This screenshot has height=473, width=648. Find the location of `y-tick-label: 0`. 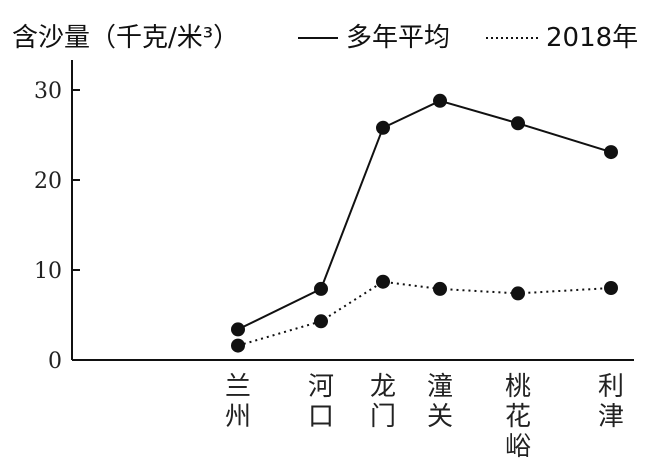

y-tick-label: 0 is located at coordinates (55, 361).